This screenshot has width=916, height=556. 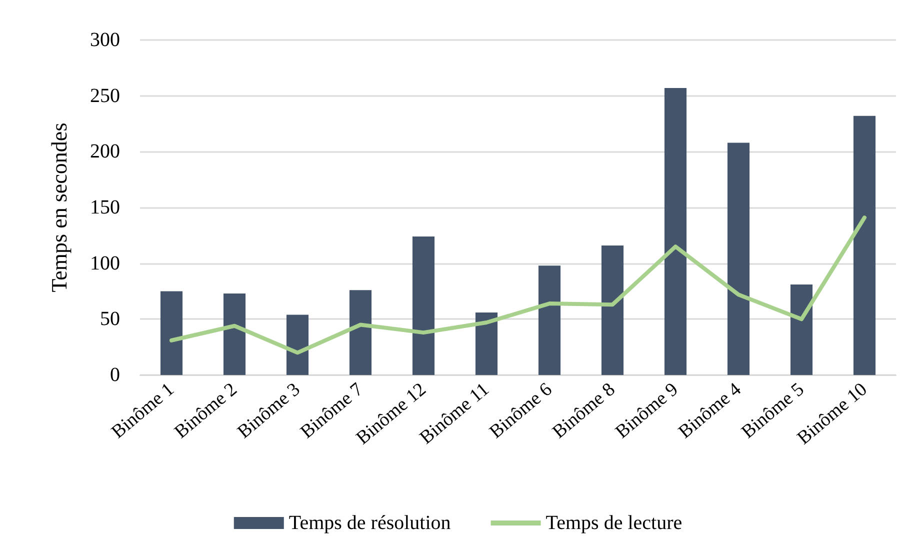 What do you see at coordinates (59, 207) in the screenshot?
I see `y-axis-title: Temps en secondes` at bounding box center [59, 207].